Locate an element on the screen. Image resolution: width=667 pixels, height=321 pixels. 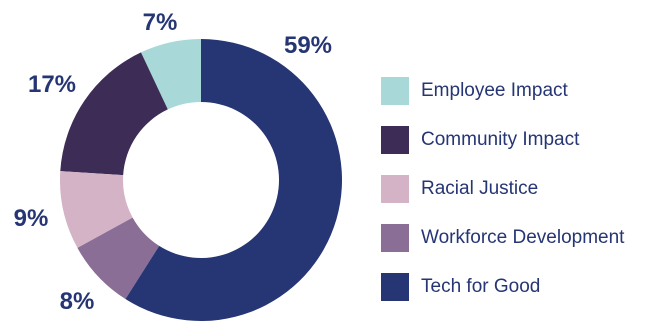
data-label-employee-impact: 7% is located at coordinates (160, 22).